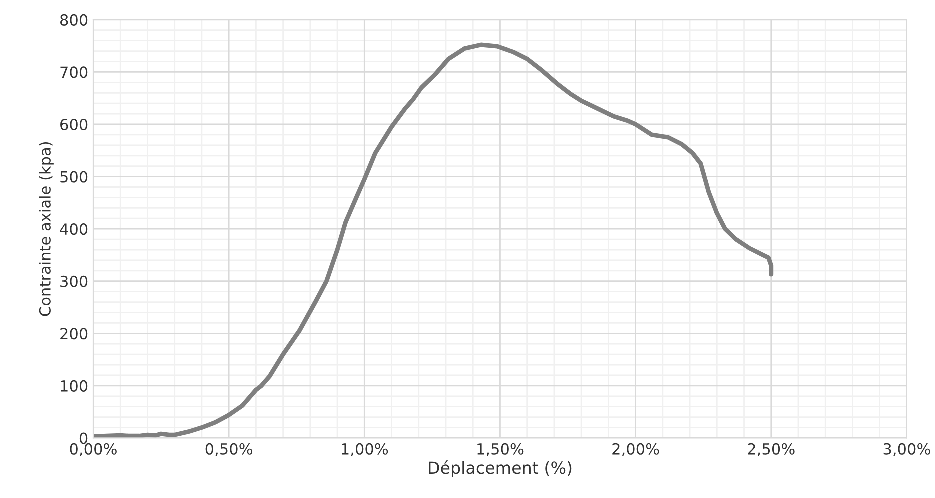 The width and height of the screenshot is (935, 498). I want to click on x-tick-label: 2,00%, so click(636, 449).